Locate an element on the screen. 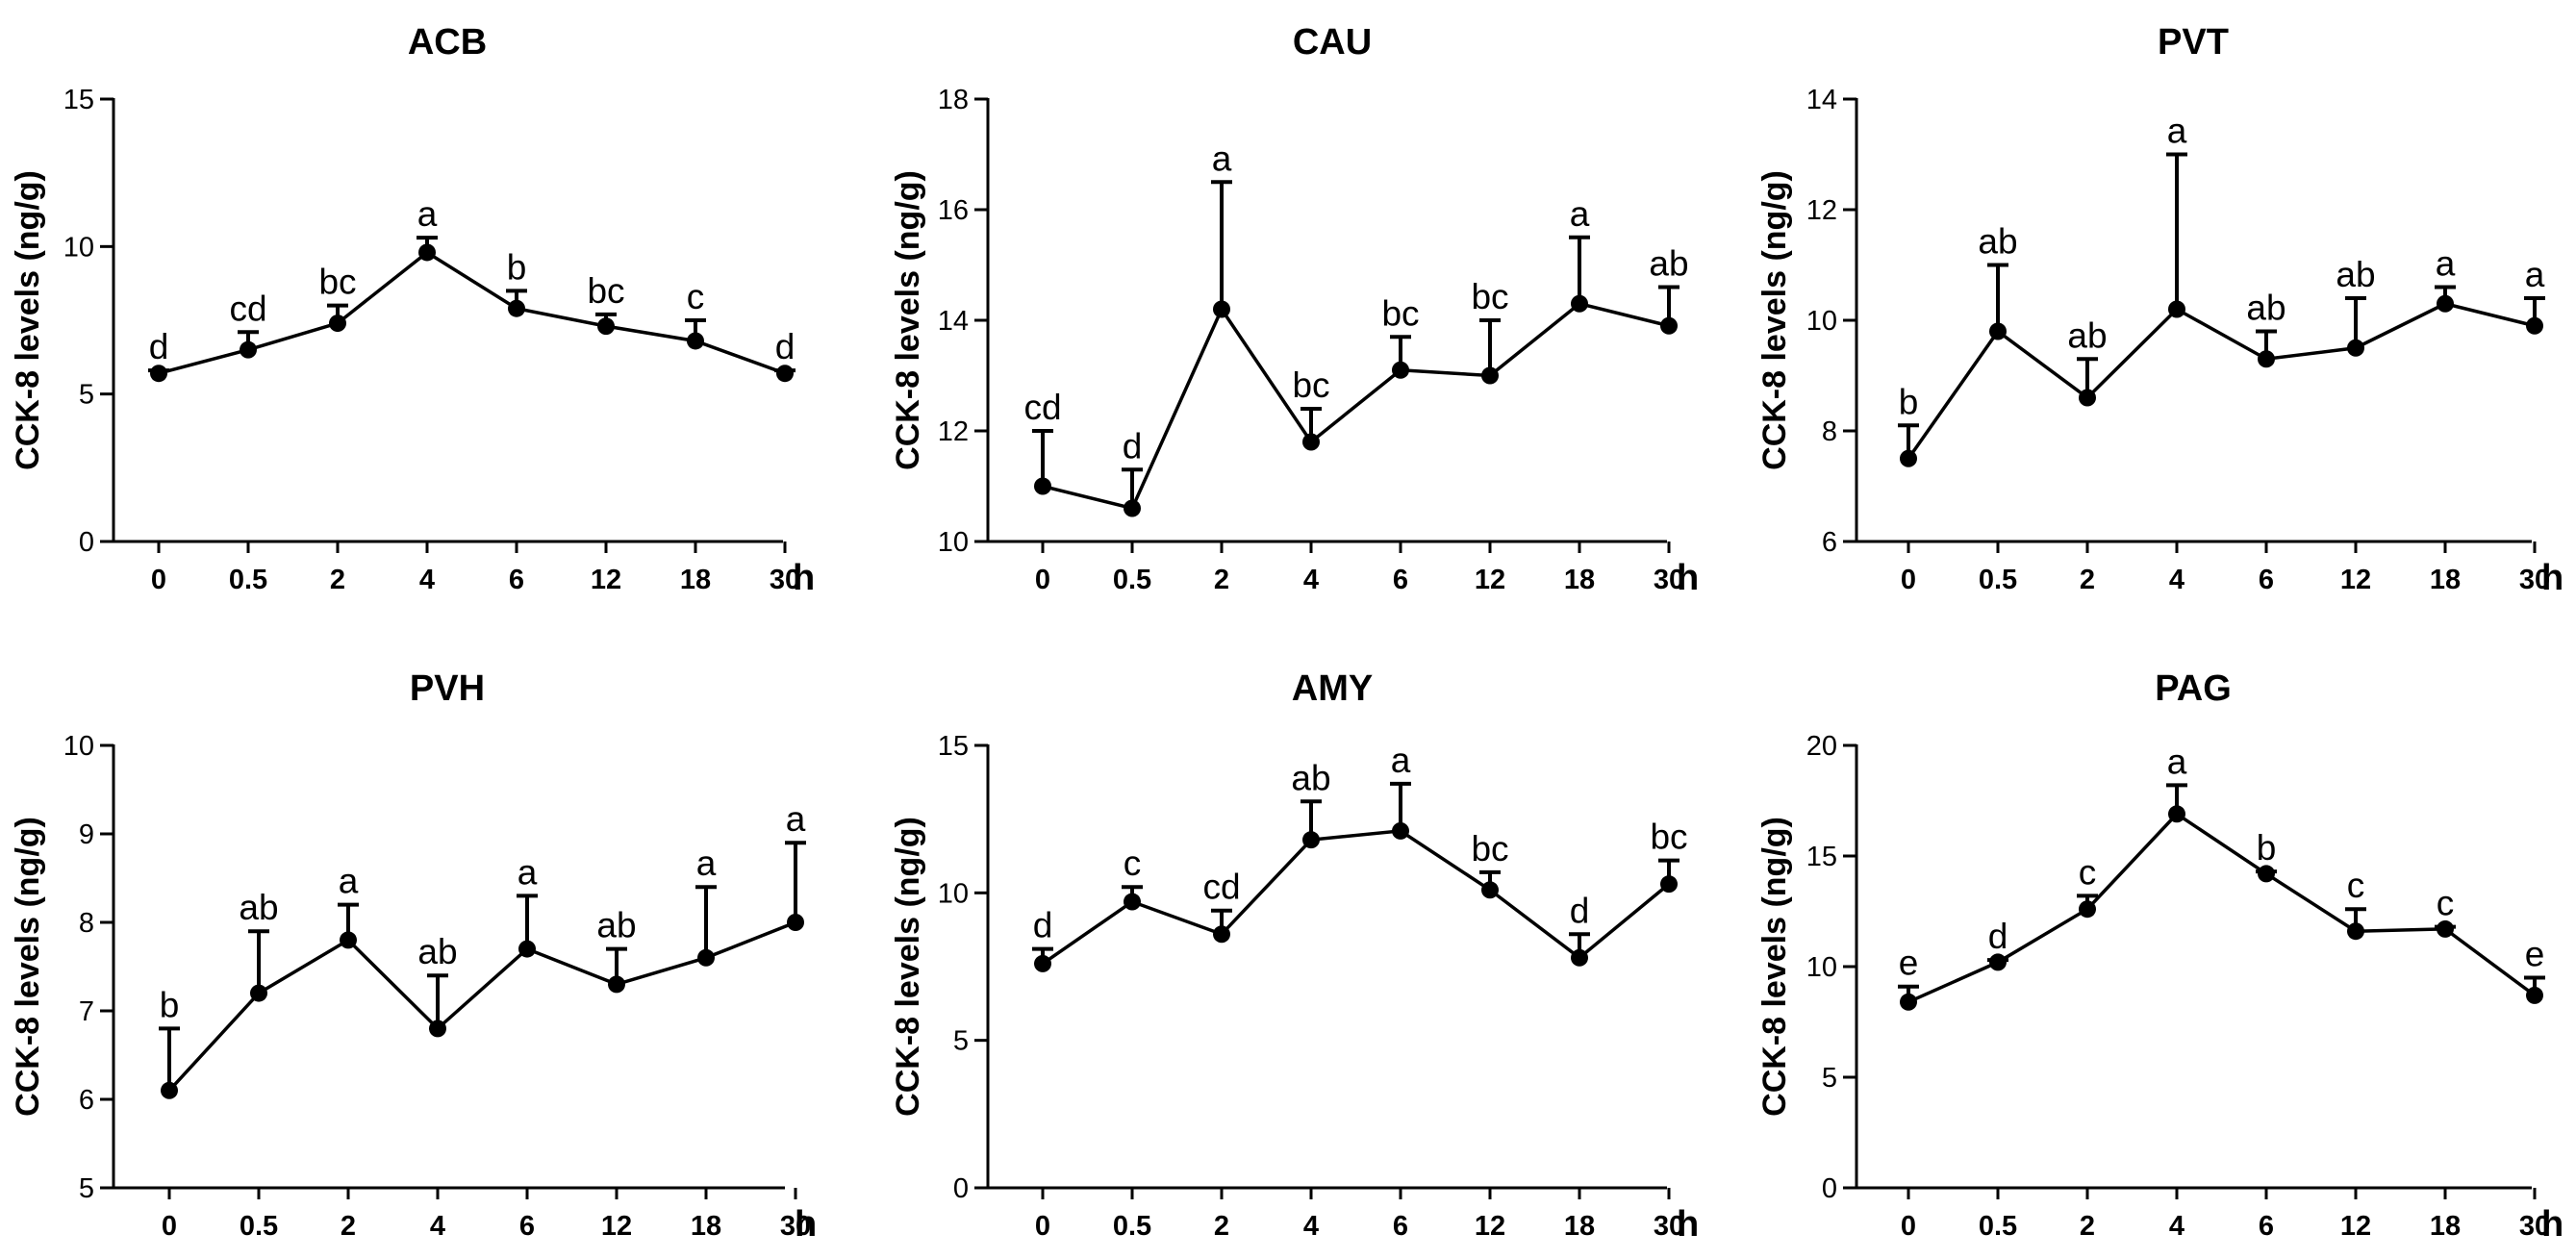 This screenshot has width=2576, height=1259. x-tick-label: 4 is located at coordinates (1311, 1226).